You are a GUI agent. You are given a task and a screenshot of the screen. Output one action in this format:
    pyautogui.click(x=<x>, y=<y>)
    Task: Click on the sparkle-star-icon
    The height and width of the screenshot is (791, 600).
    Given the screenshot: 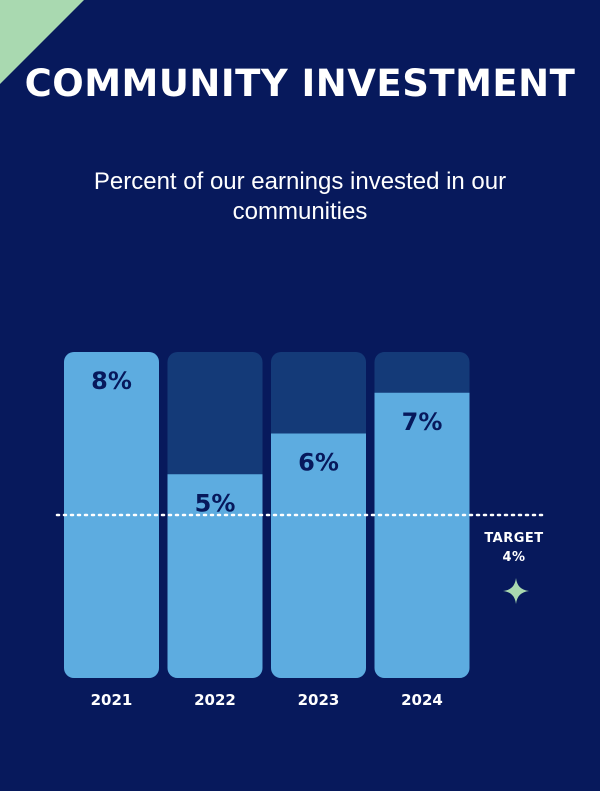 What is the action you would take?
    pyautogui.click(x=516, y=591)
    